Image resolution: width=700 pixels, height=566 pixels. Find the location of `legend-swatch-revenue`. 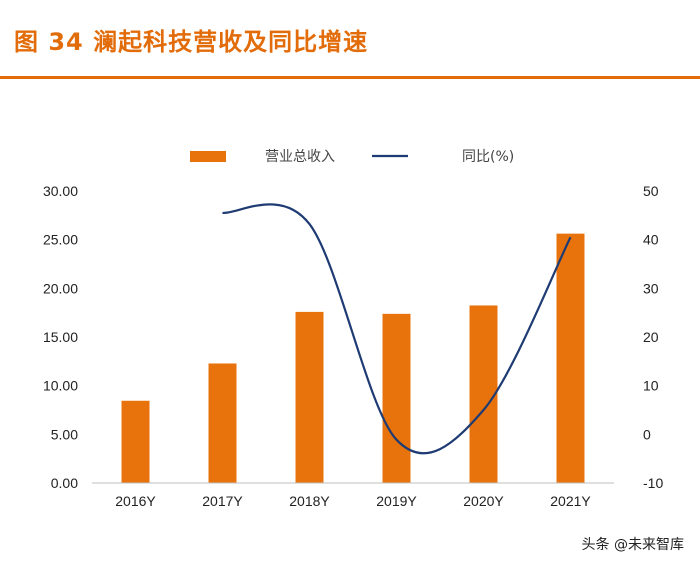

legend-swatch-revenue is located at coordinates (208, 156).